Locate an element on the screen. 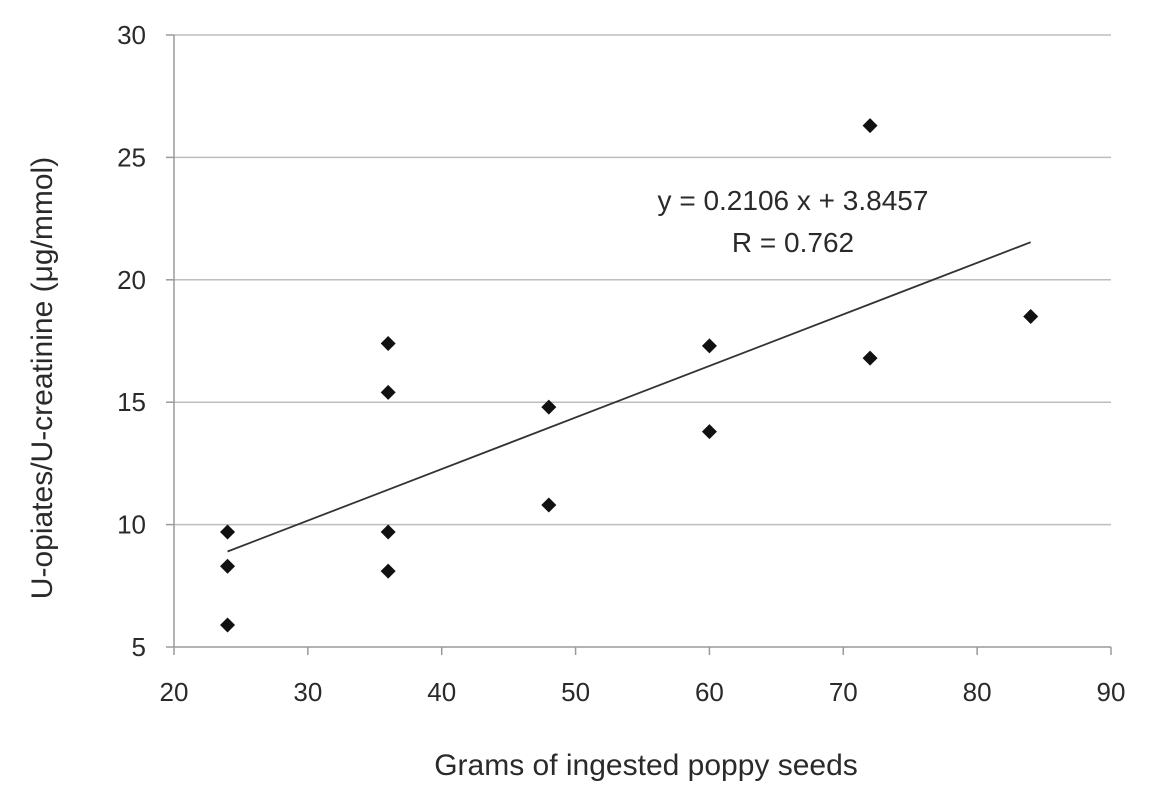 The width and height of the screenshot is (1169, 805). x-tick-label-80: 80 is located at coordinates (977, 692).